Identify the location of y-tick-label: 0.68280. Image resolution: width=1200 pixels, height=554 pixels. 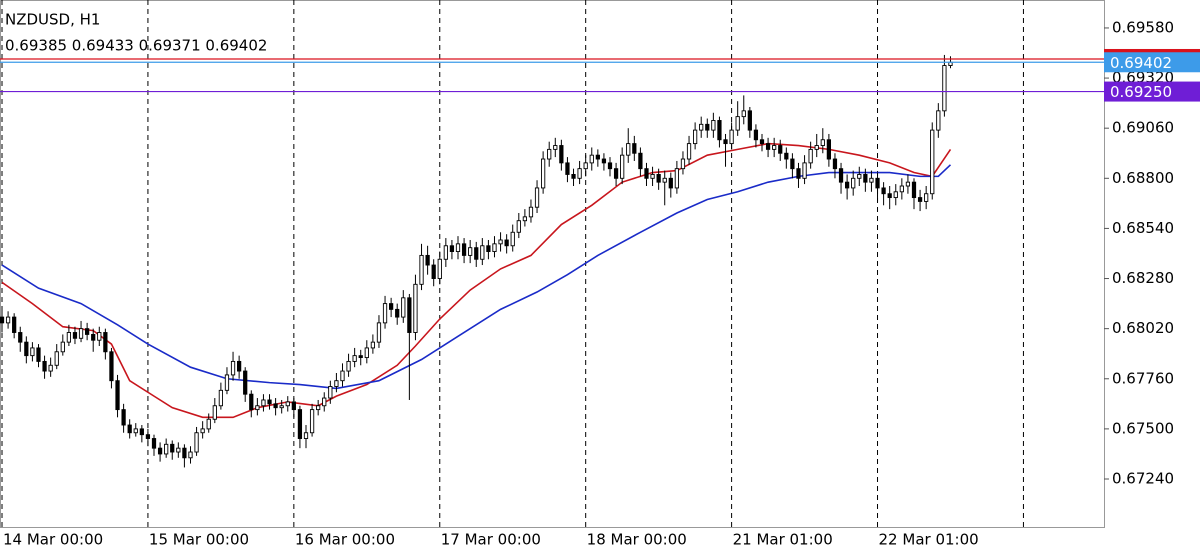
(1143, 278).